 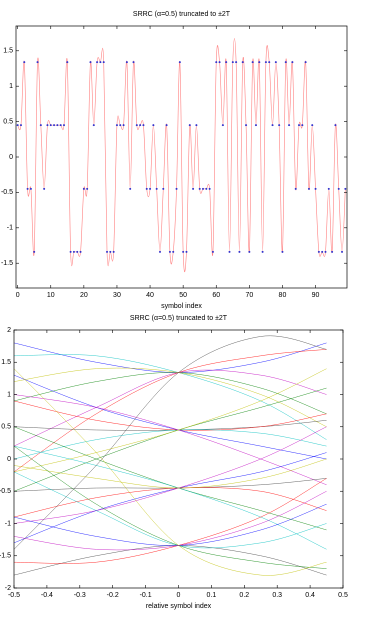 What do you see at coordinates (84, 295) in the screenshot?
I see `x-tick-label: 20` at bounding box center [84, 295].